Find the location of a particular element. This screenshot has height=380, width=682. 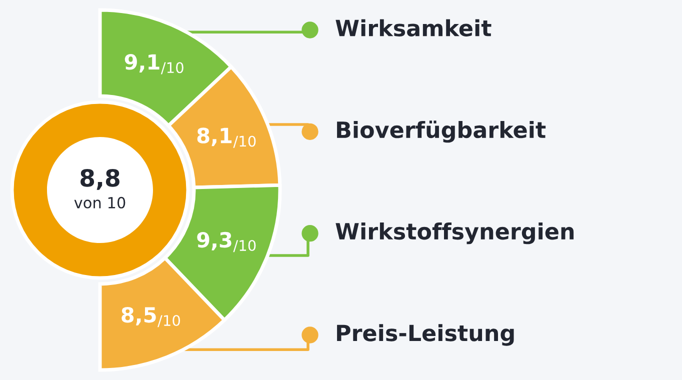

category-label: Wirkstoffsynergien is located at coordinates (455, 233).